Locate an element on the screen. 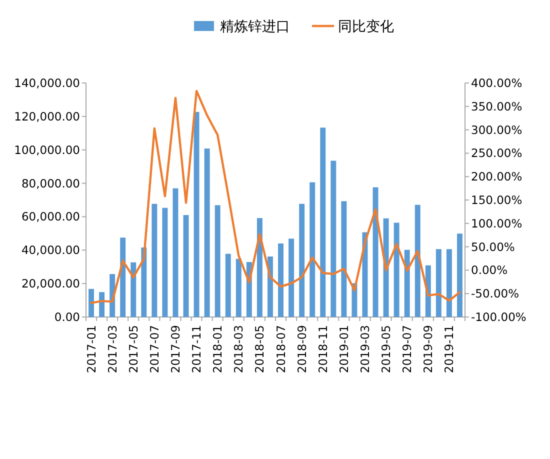 This screenshot has width=550, height=459. y-tick-label: 80,000.00 is located at coordinates (50, 183).